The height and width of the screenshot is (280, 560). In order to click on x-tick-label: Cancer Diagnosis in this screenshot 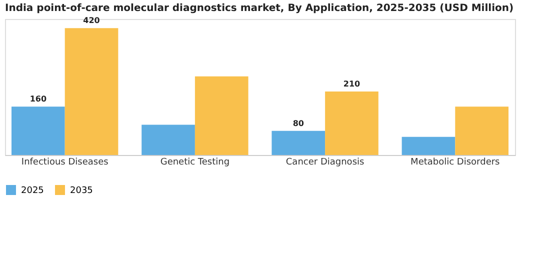, I will do `click(325, 163)`.